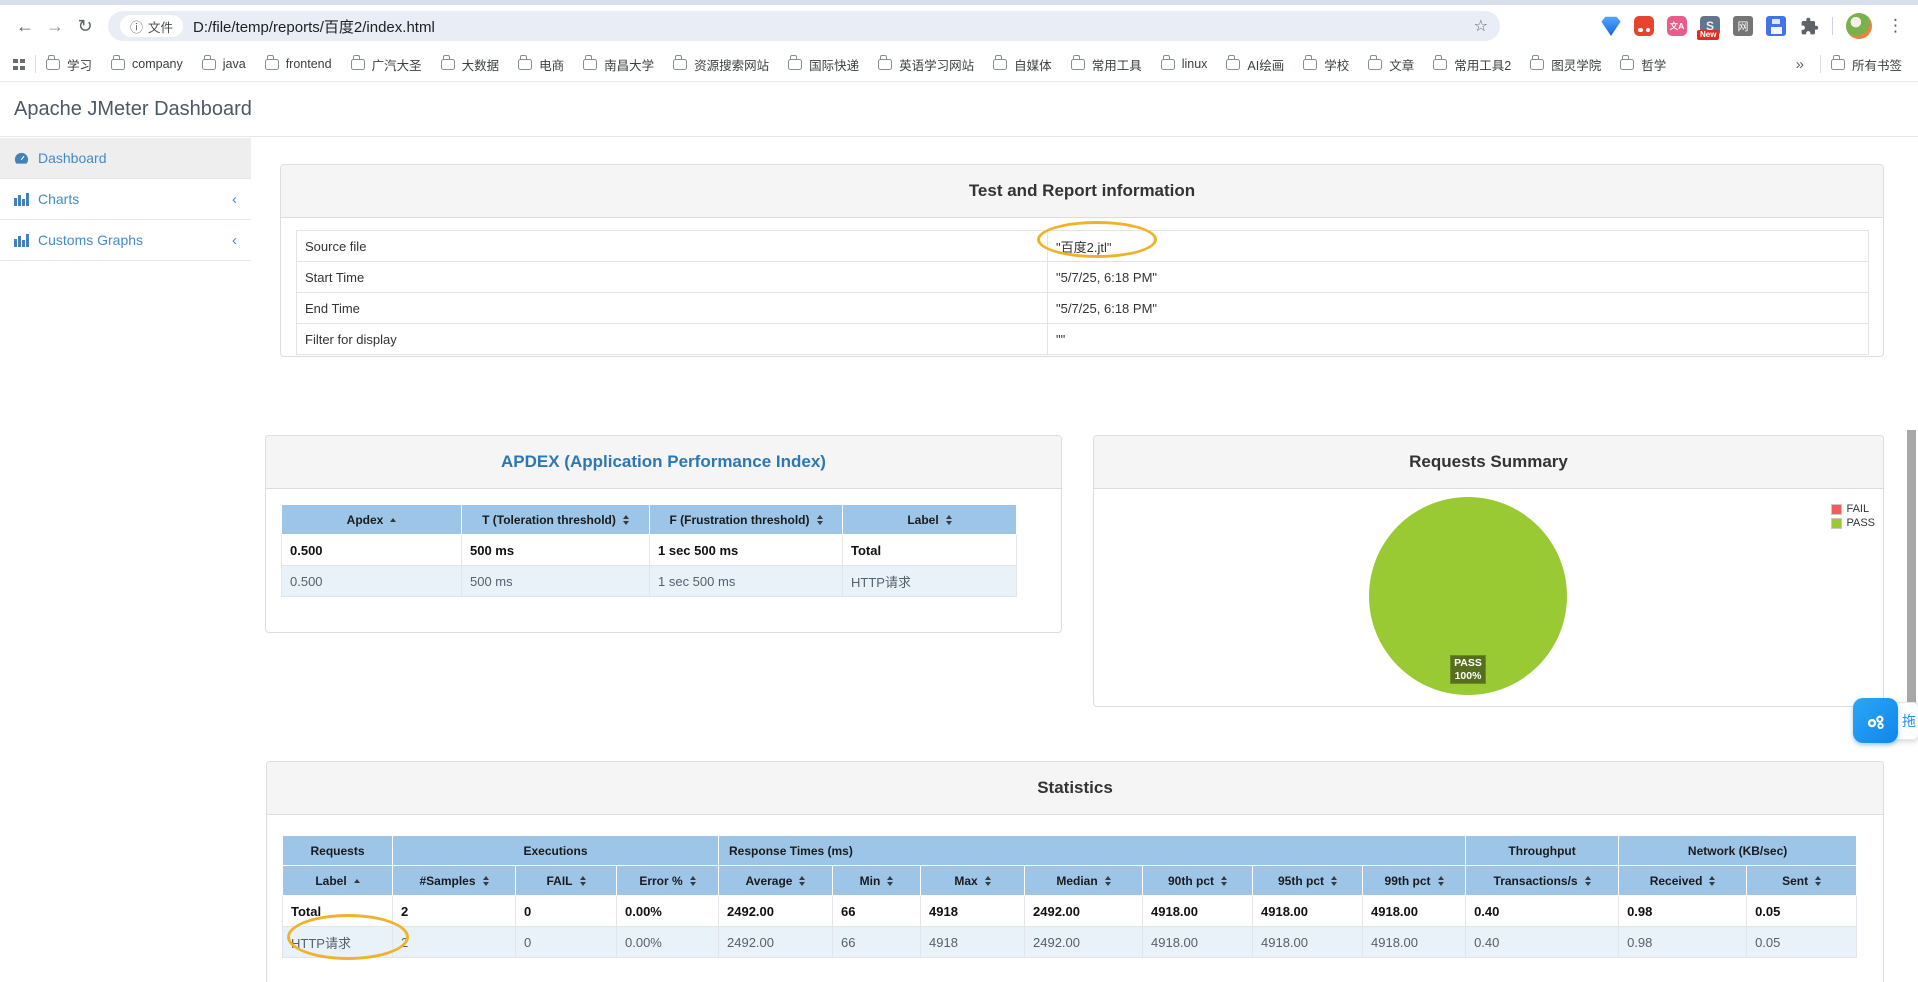 This screenshot has height=982, width=1918. Describe the element at coordinates (566, 880) in the screenshot. I see `col-header-fail: FAIL` at that location.